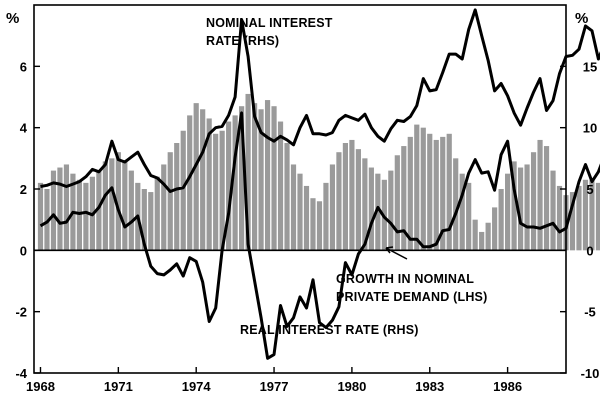 This screenshot has width=600, height=400. Describe the element at coordinates (581, 18) in the screenshot. I see `right-unit-label: %` at that location.